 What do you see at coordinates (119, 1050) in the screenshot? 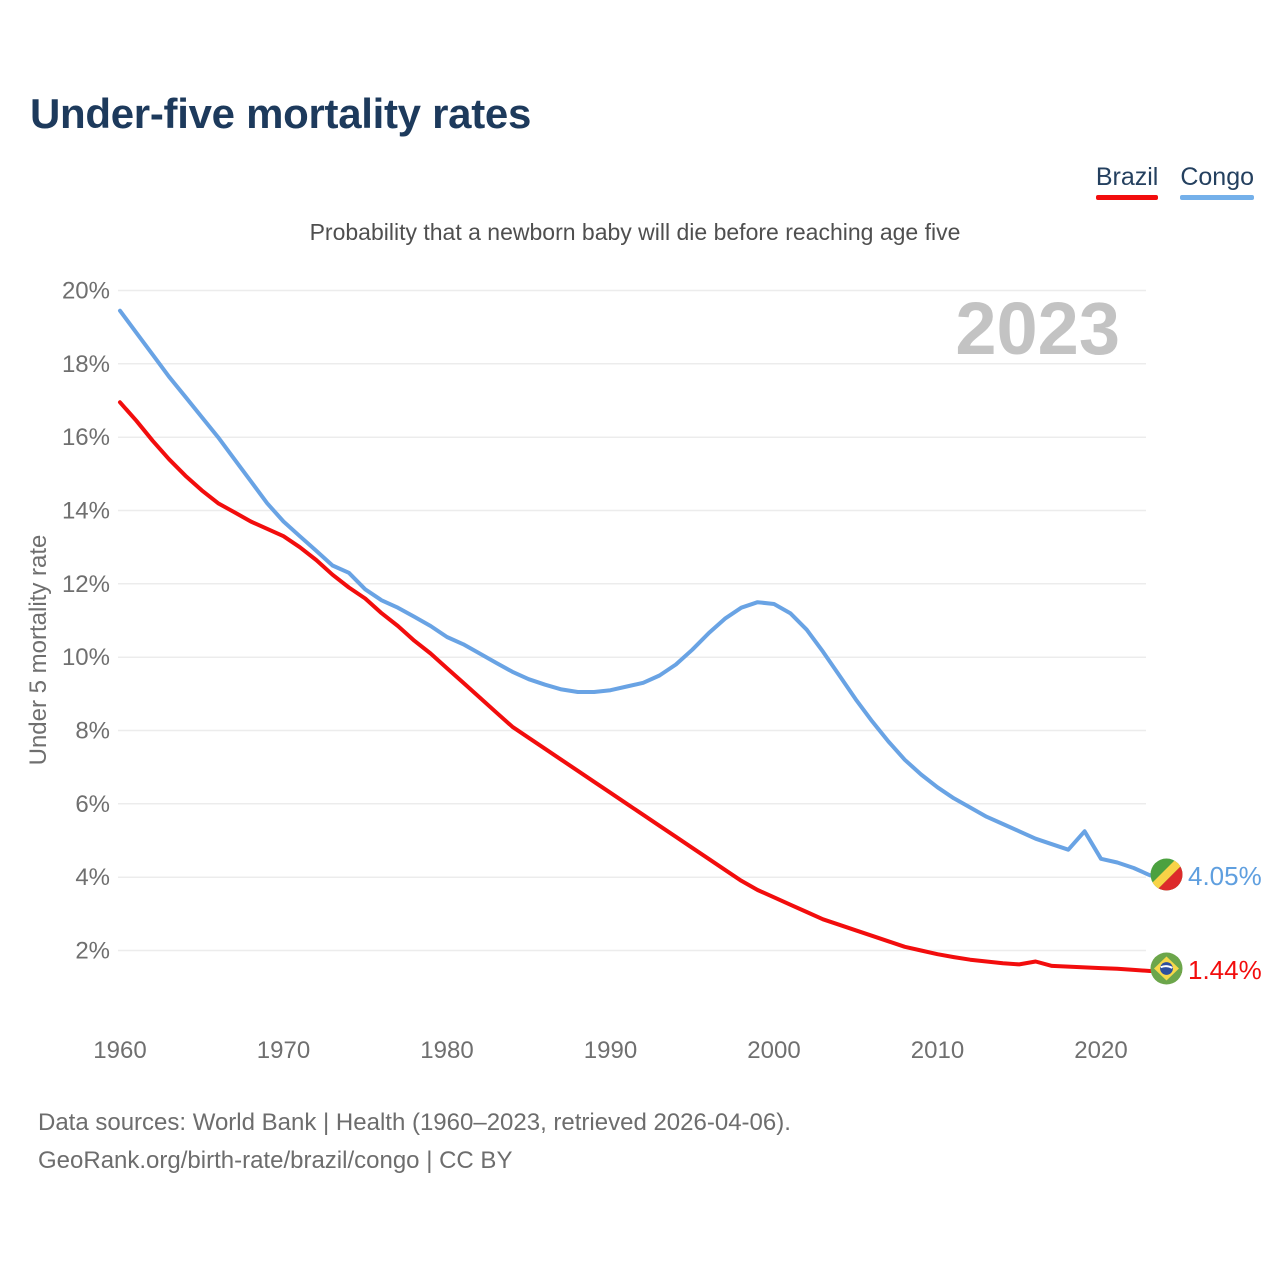
I see `x-tick-label: 1960` at bounding box center [119, 1050].